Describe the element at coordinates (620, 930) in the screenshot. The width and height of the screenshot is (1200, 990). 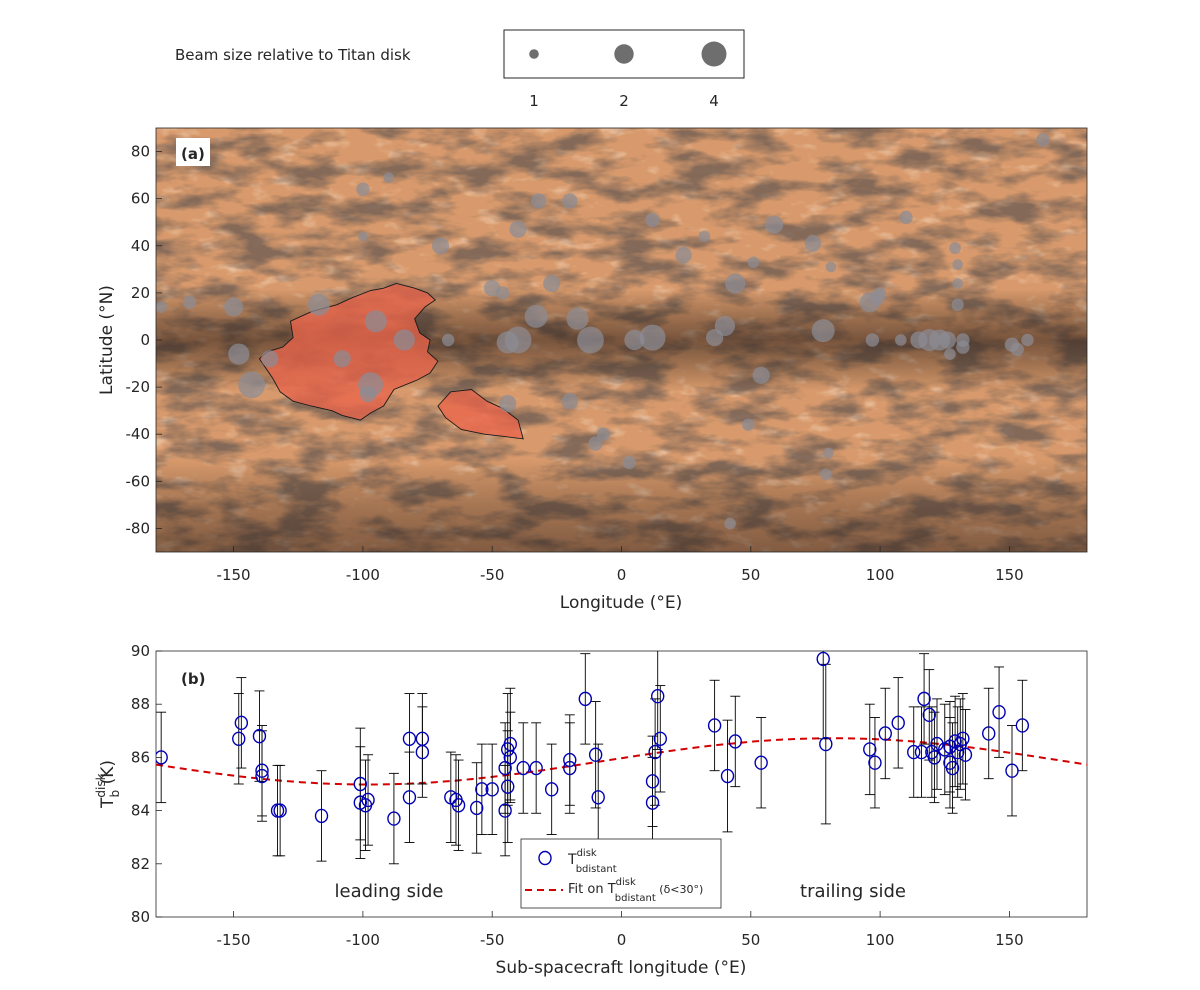
I see `plot-b-x-ticks: -150 -100 -50 0 50 100 150` at that location.